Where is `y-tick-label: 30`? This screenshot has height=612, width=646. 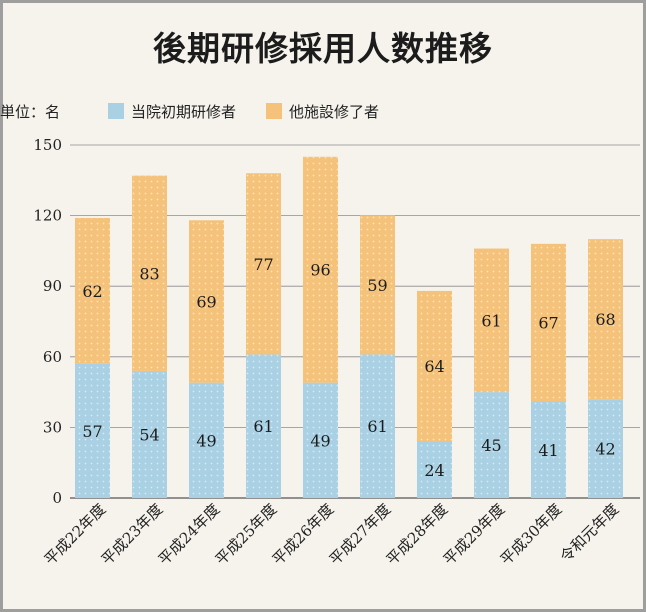 y-tick-label: 30 is located at coordinates (52, 427).